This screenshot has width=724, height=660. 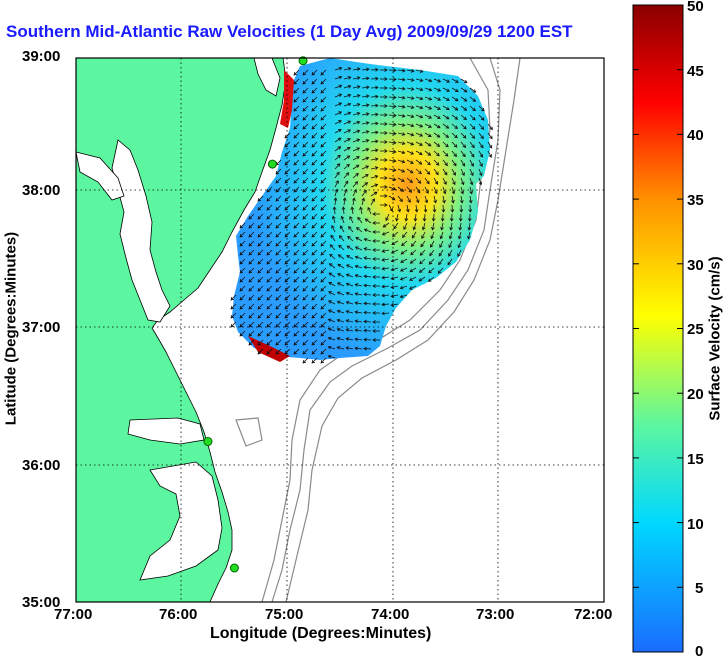 I want to click on colorbar-label: Surface Velocity (cm/s), so click(x=715, y=339).